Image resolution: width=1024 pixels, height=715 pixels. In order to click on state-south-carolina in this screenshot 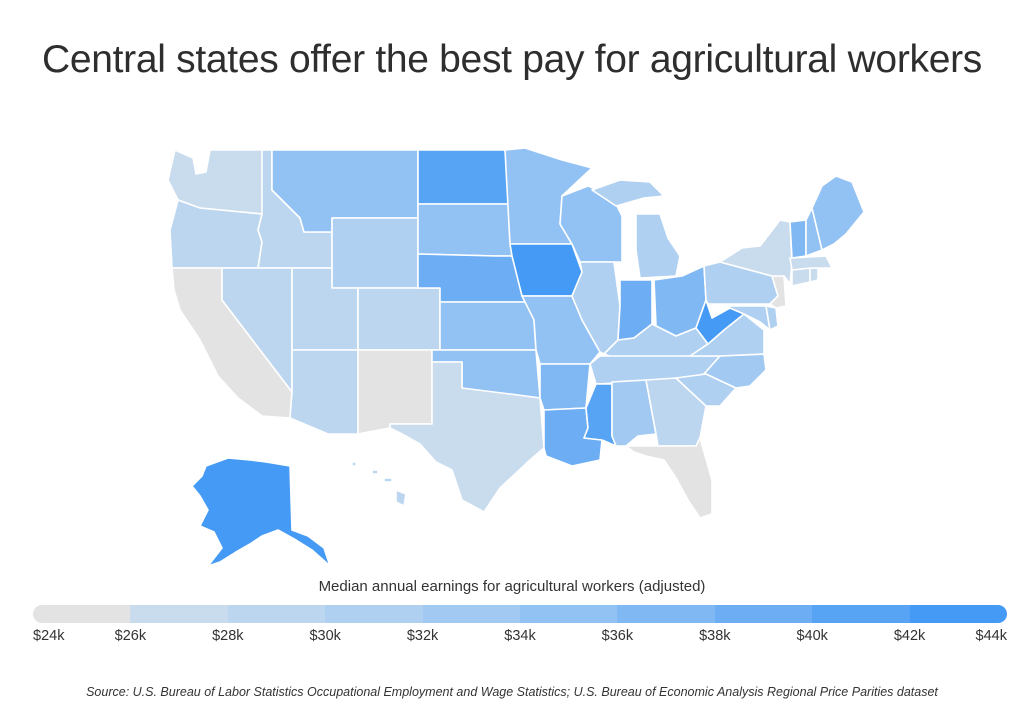, I will do `click(706, 390)`.